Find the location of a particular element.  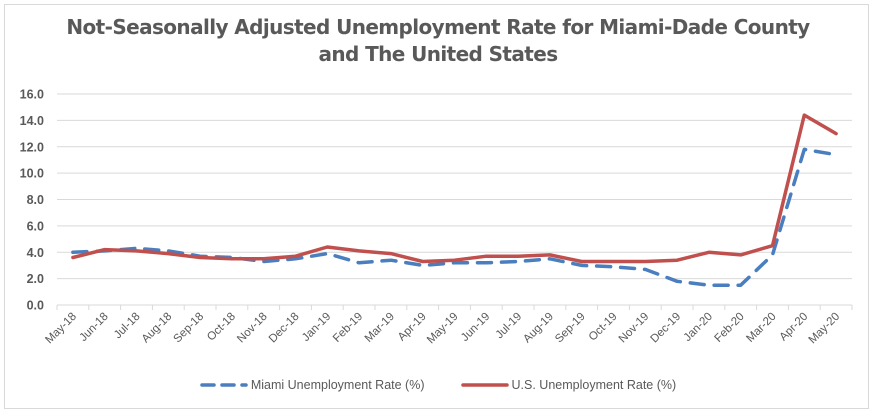

x-tick-label: Jul-18 is located at coordinates (127, 326).